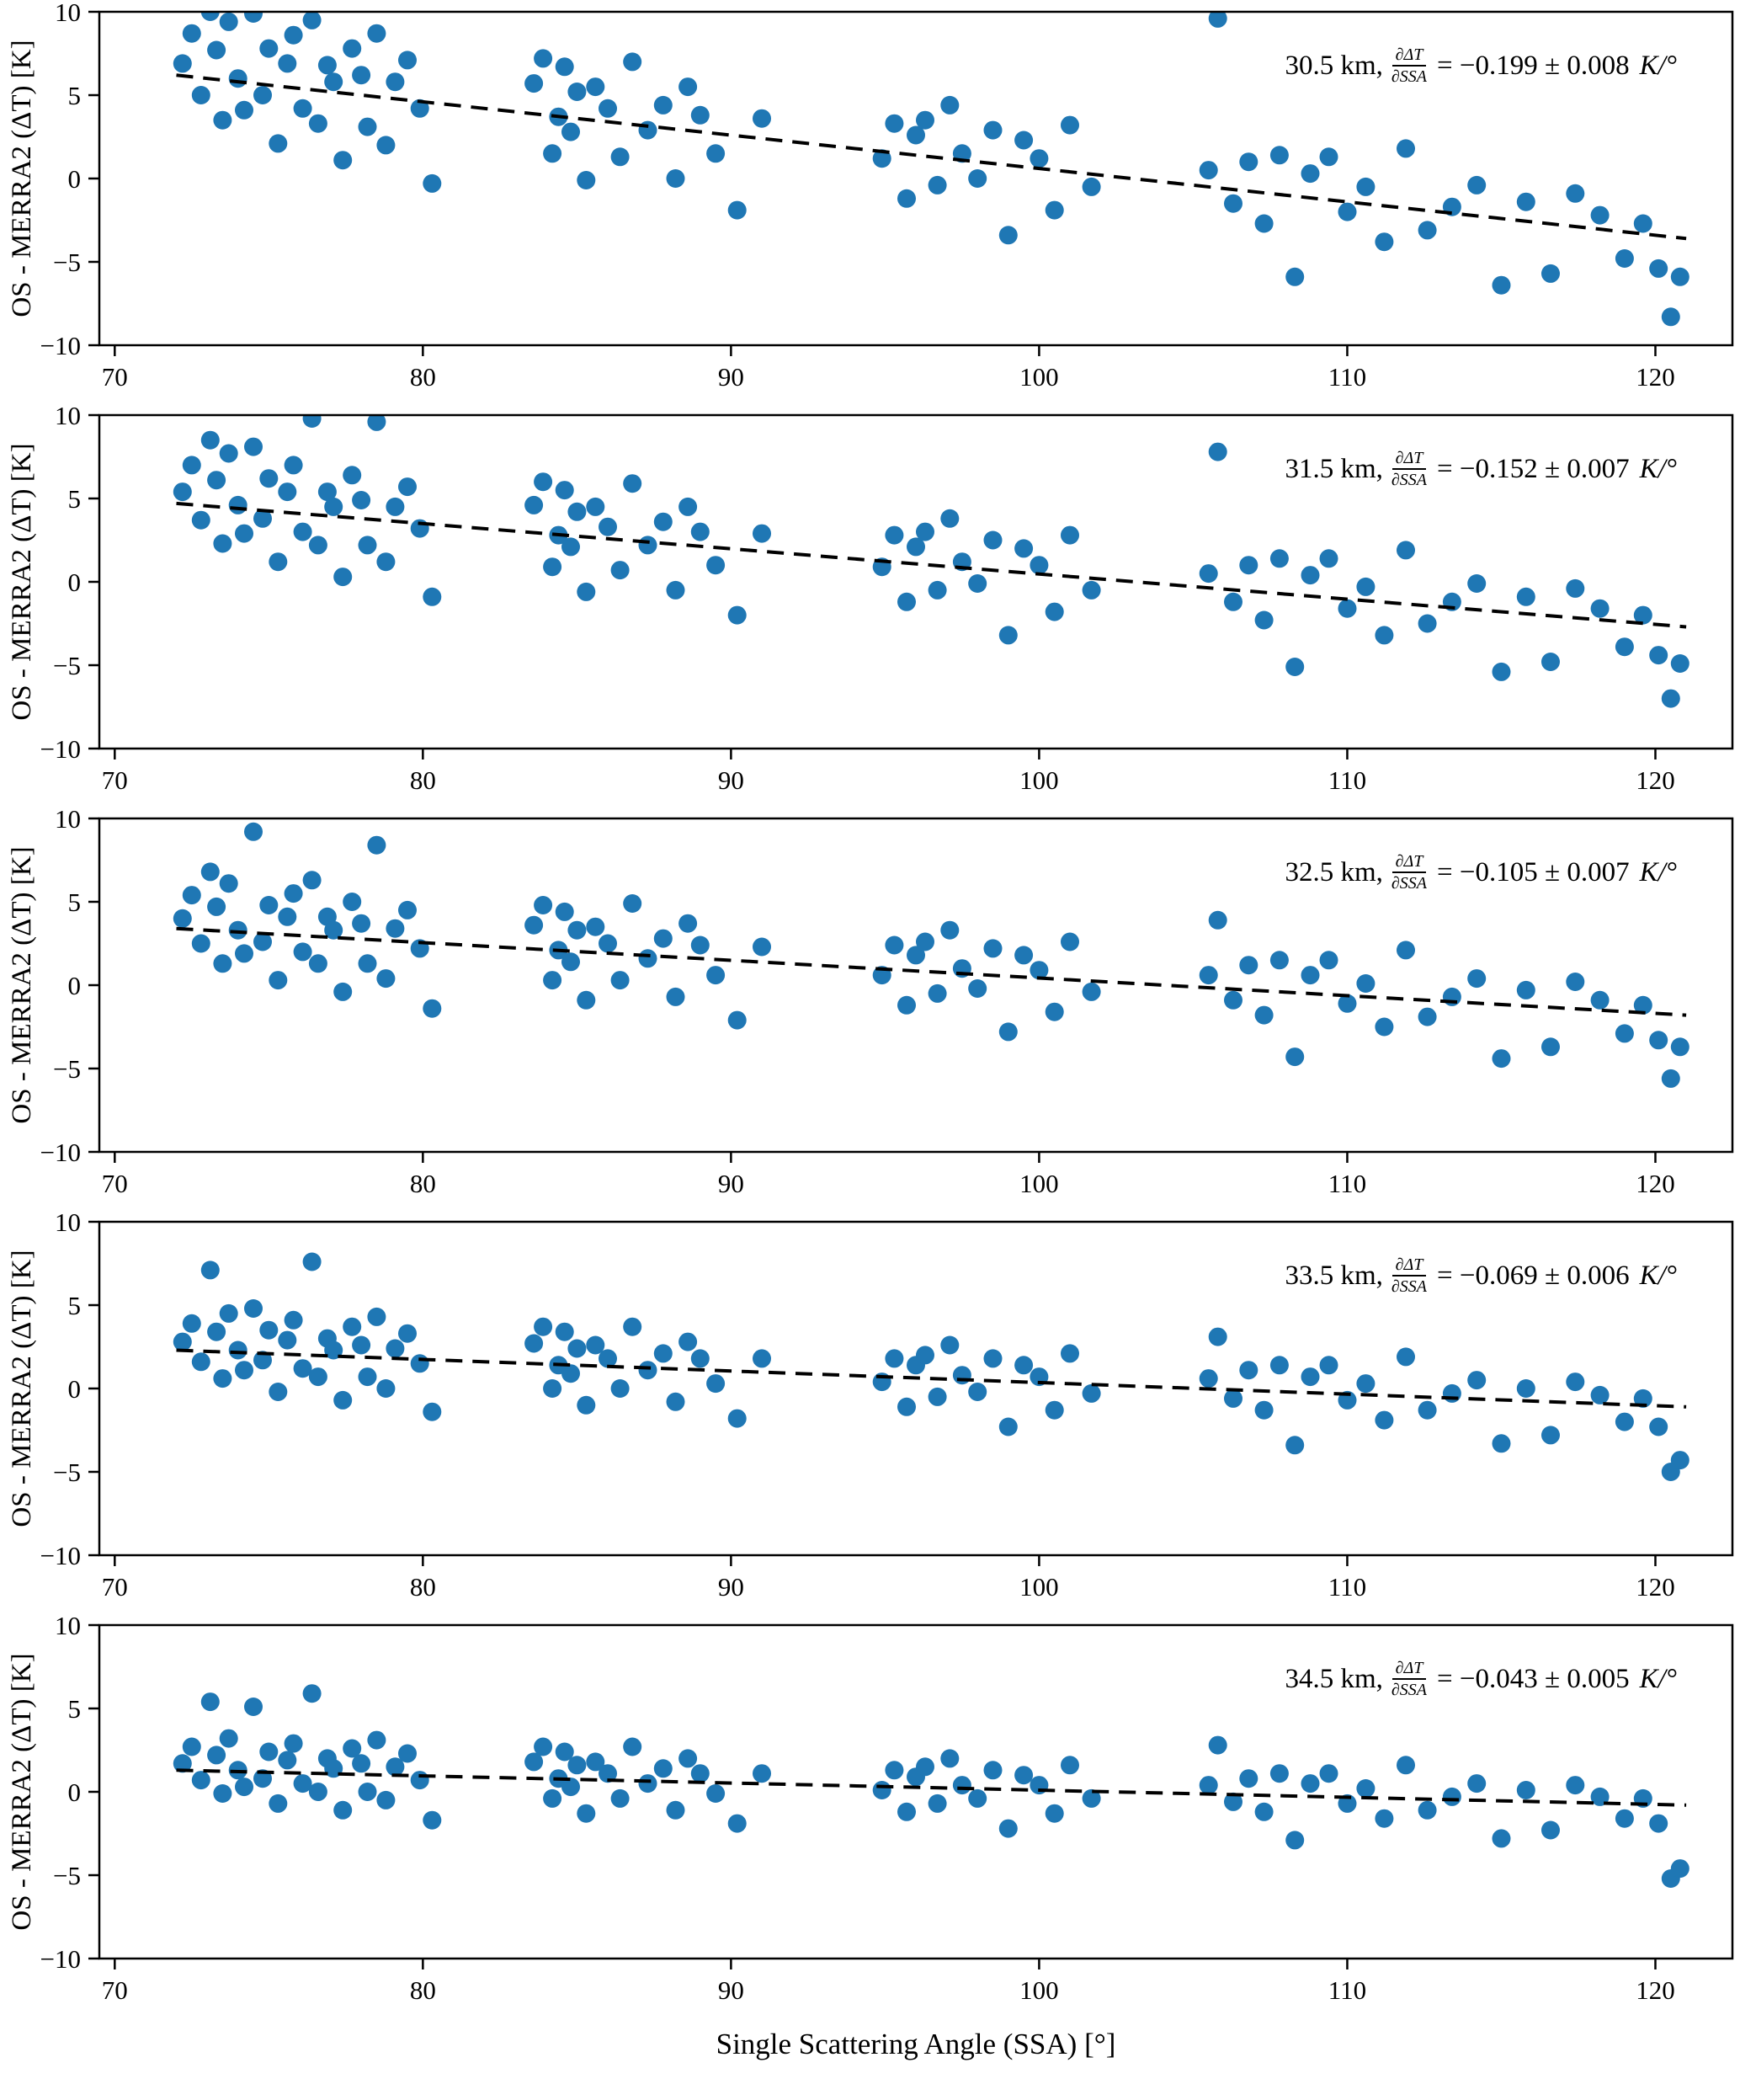 This screenshot has width=1740, height=2100. I want to click on y-tick-label: 10, so click(68, 415).